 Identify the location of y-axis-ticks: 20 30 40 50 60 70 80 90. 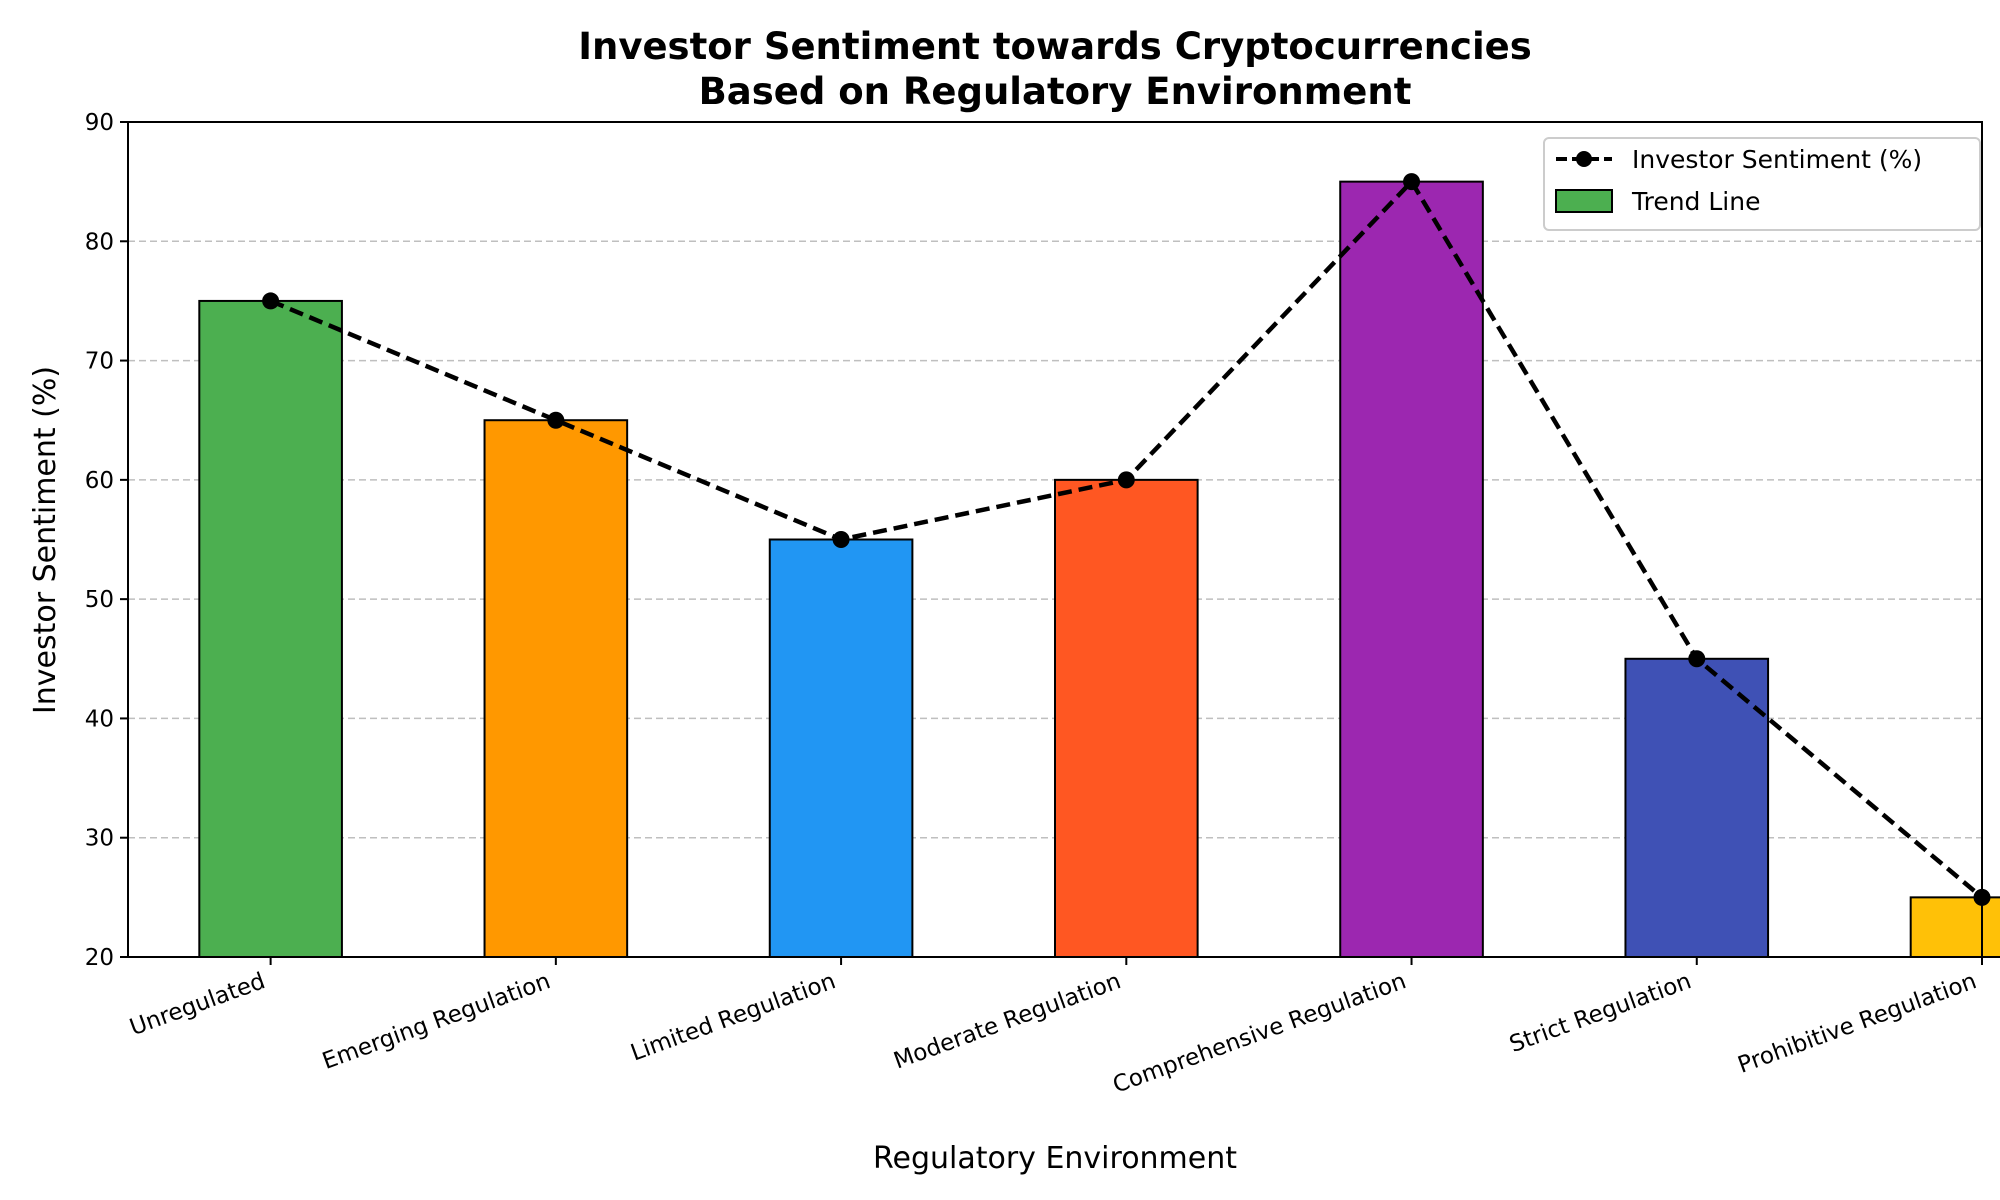
(106, 540).